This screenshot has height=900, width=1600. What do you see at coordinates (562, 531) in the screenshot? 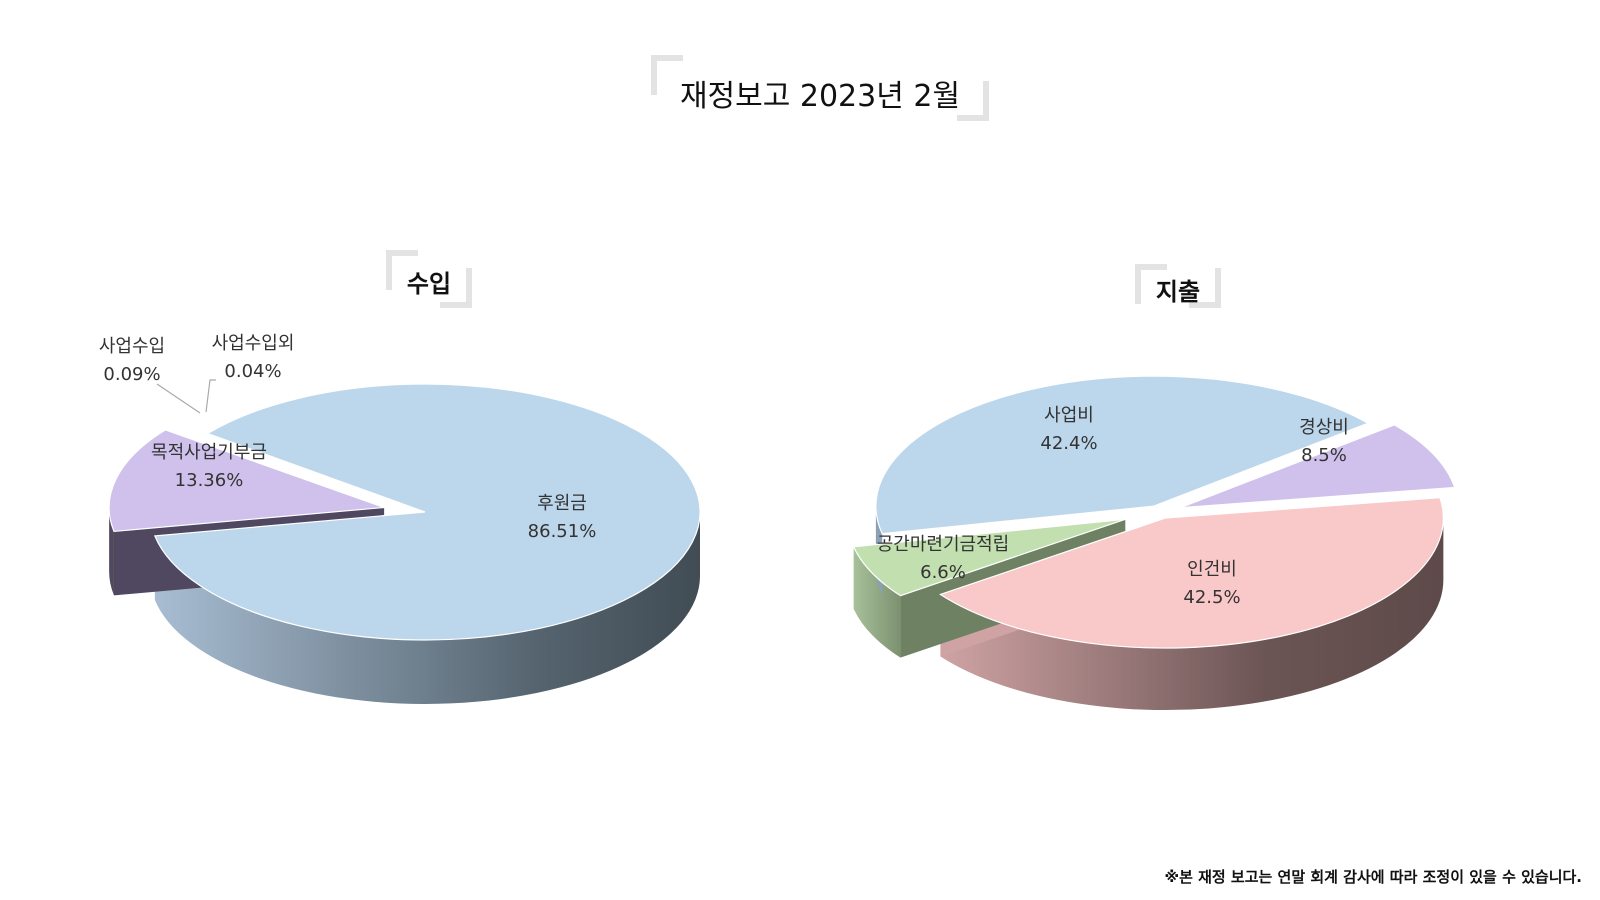
I see `income-value-0: 86.51%` at bounding box center [562, 531].